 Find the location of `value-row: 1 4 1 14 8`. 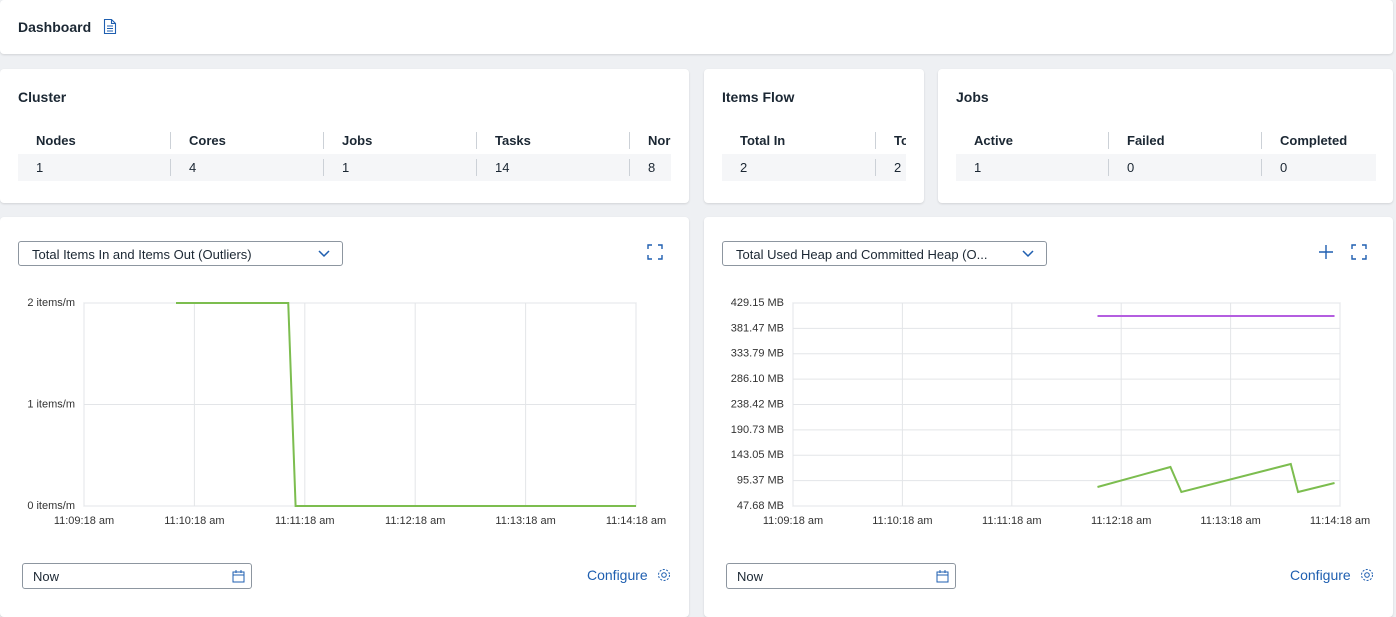

value-row: 1 4 1 14 8 is located at coordinates (344, 167).